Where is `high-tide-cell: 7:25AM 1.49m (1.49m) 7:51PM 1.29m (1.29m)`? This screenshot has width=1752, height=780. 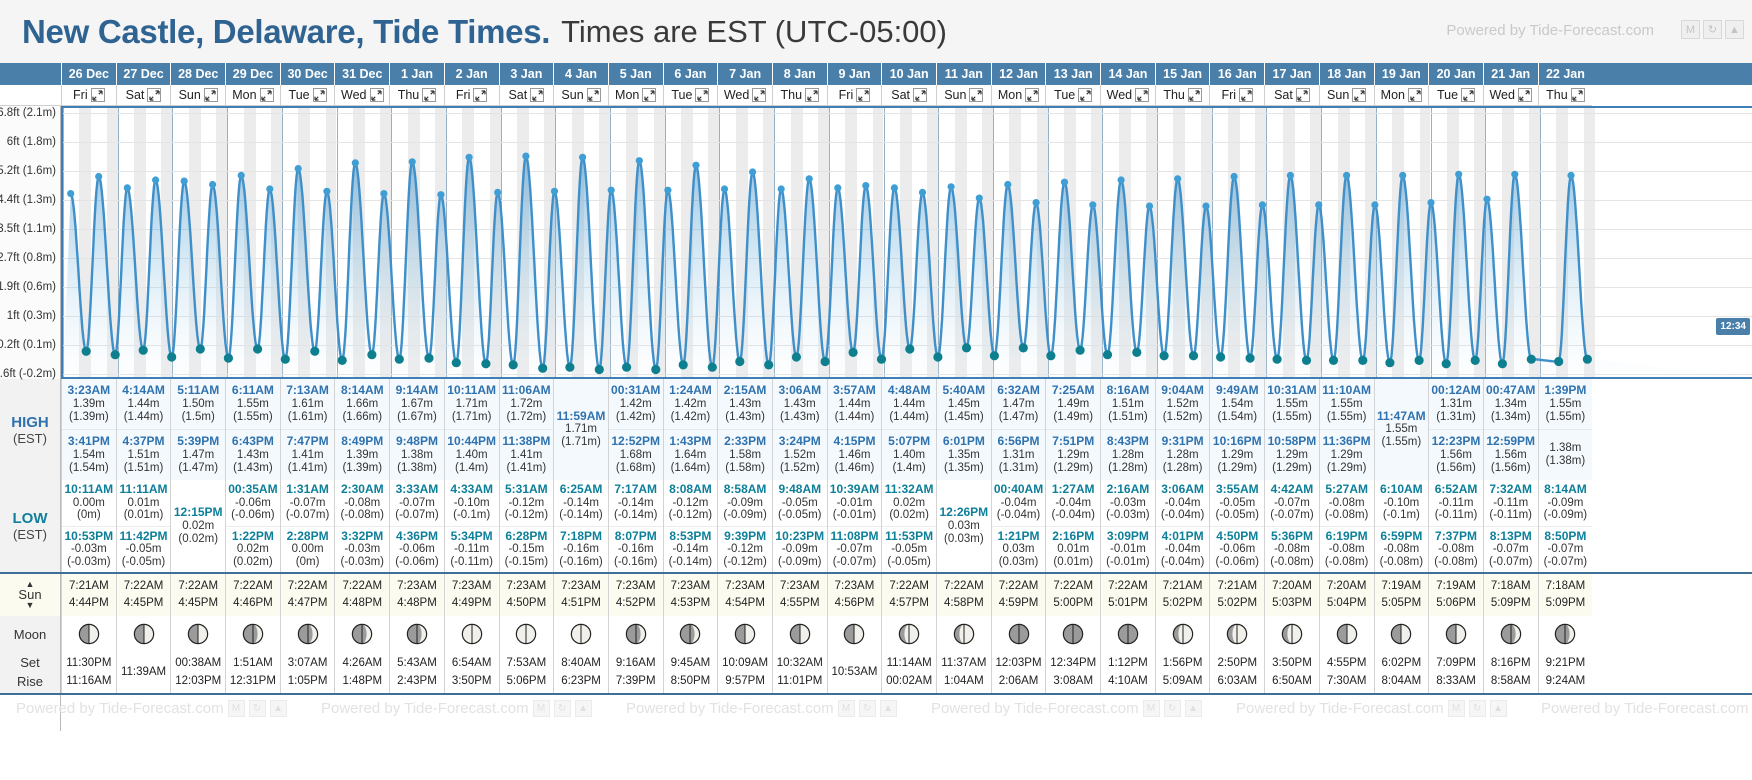 high-tide-cell: 7:25AM 1.49m (1.49m) 7:51PM 1.29m (1.29m) is located at coordinates (1073, 429).